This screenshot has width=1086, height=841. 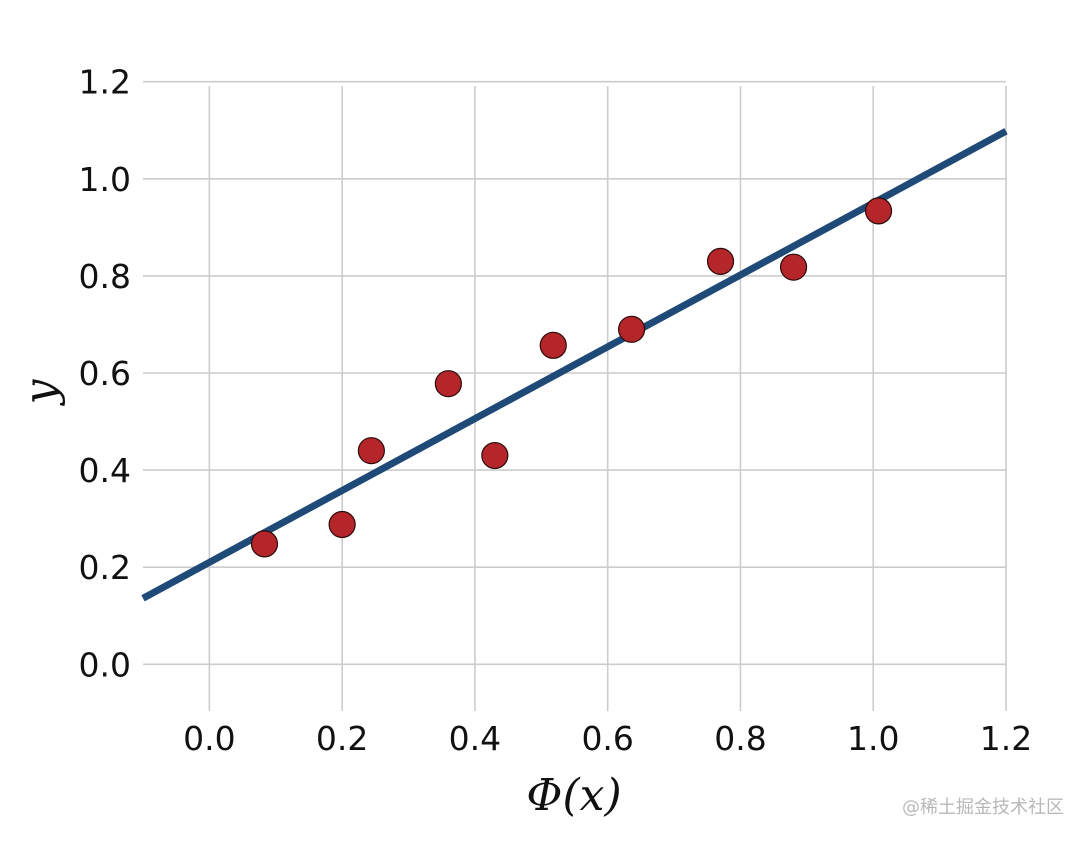 I want to click on y-tick-label: 1.0, so click(x=105, y=179).